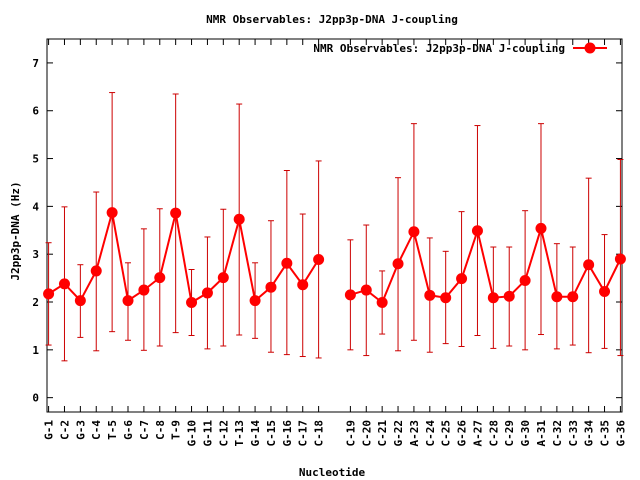 This screenshot has height=480, width=640. I want to click on x-tick-label: C-35, so click(605, 433).